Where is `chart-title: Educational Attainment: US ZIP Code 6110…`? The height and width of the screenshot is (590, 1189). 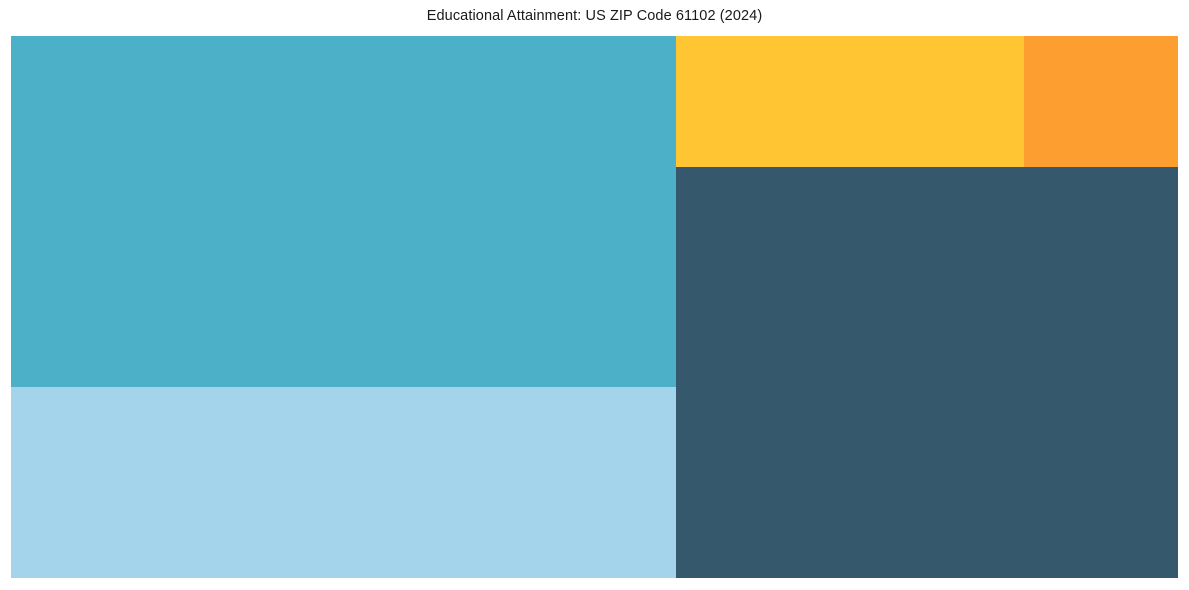
chart-title: Educational Attainment: US ZIP Code 6110… is located at coordinates (594, 16).